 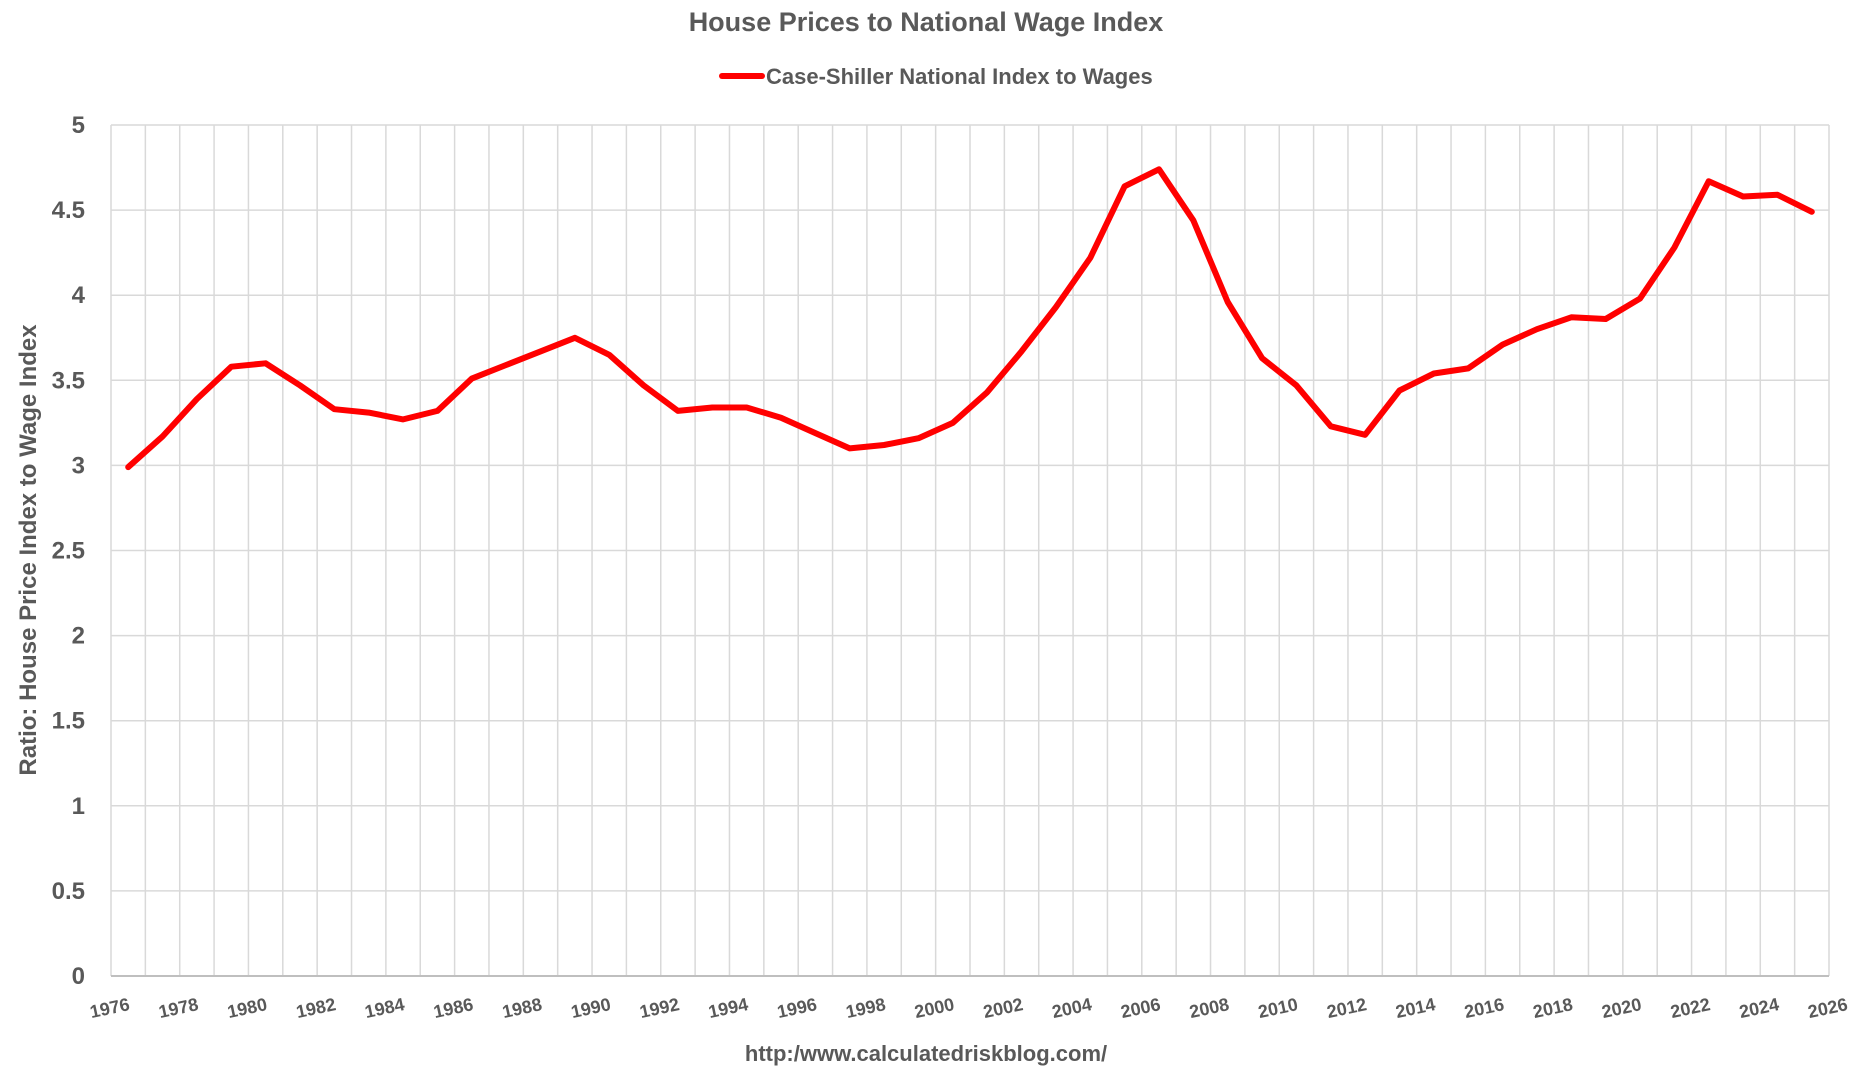 I want to click on chart-title: House Prices to National Wage Index, so click(x=926, y=22).